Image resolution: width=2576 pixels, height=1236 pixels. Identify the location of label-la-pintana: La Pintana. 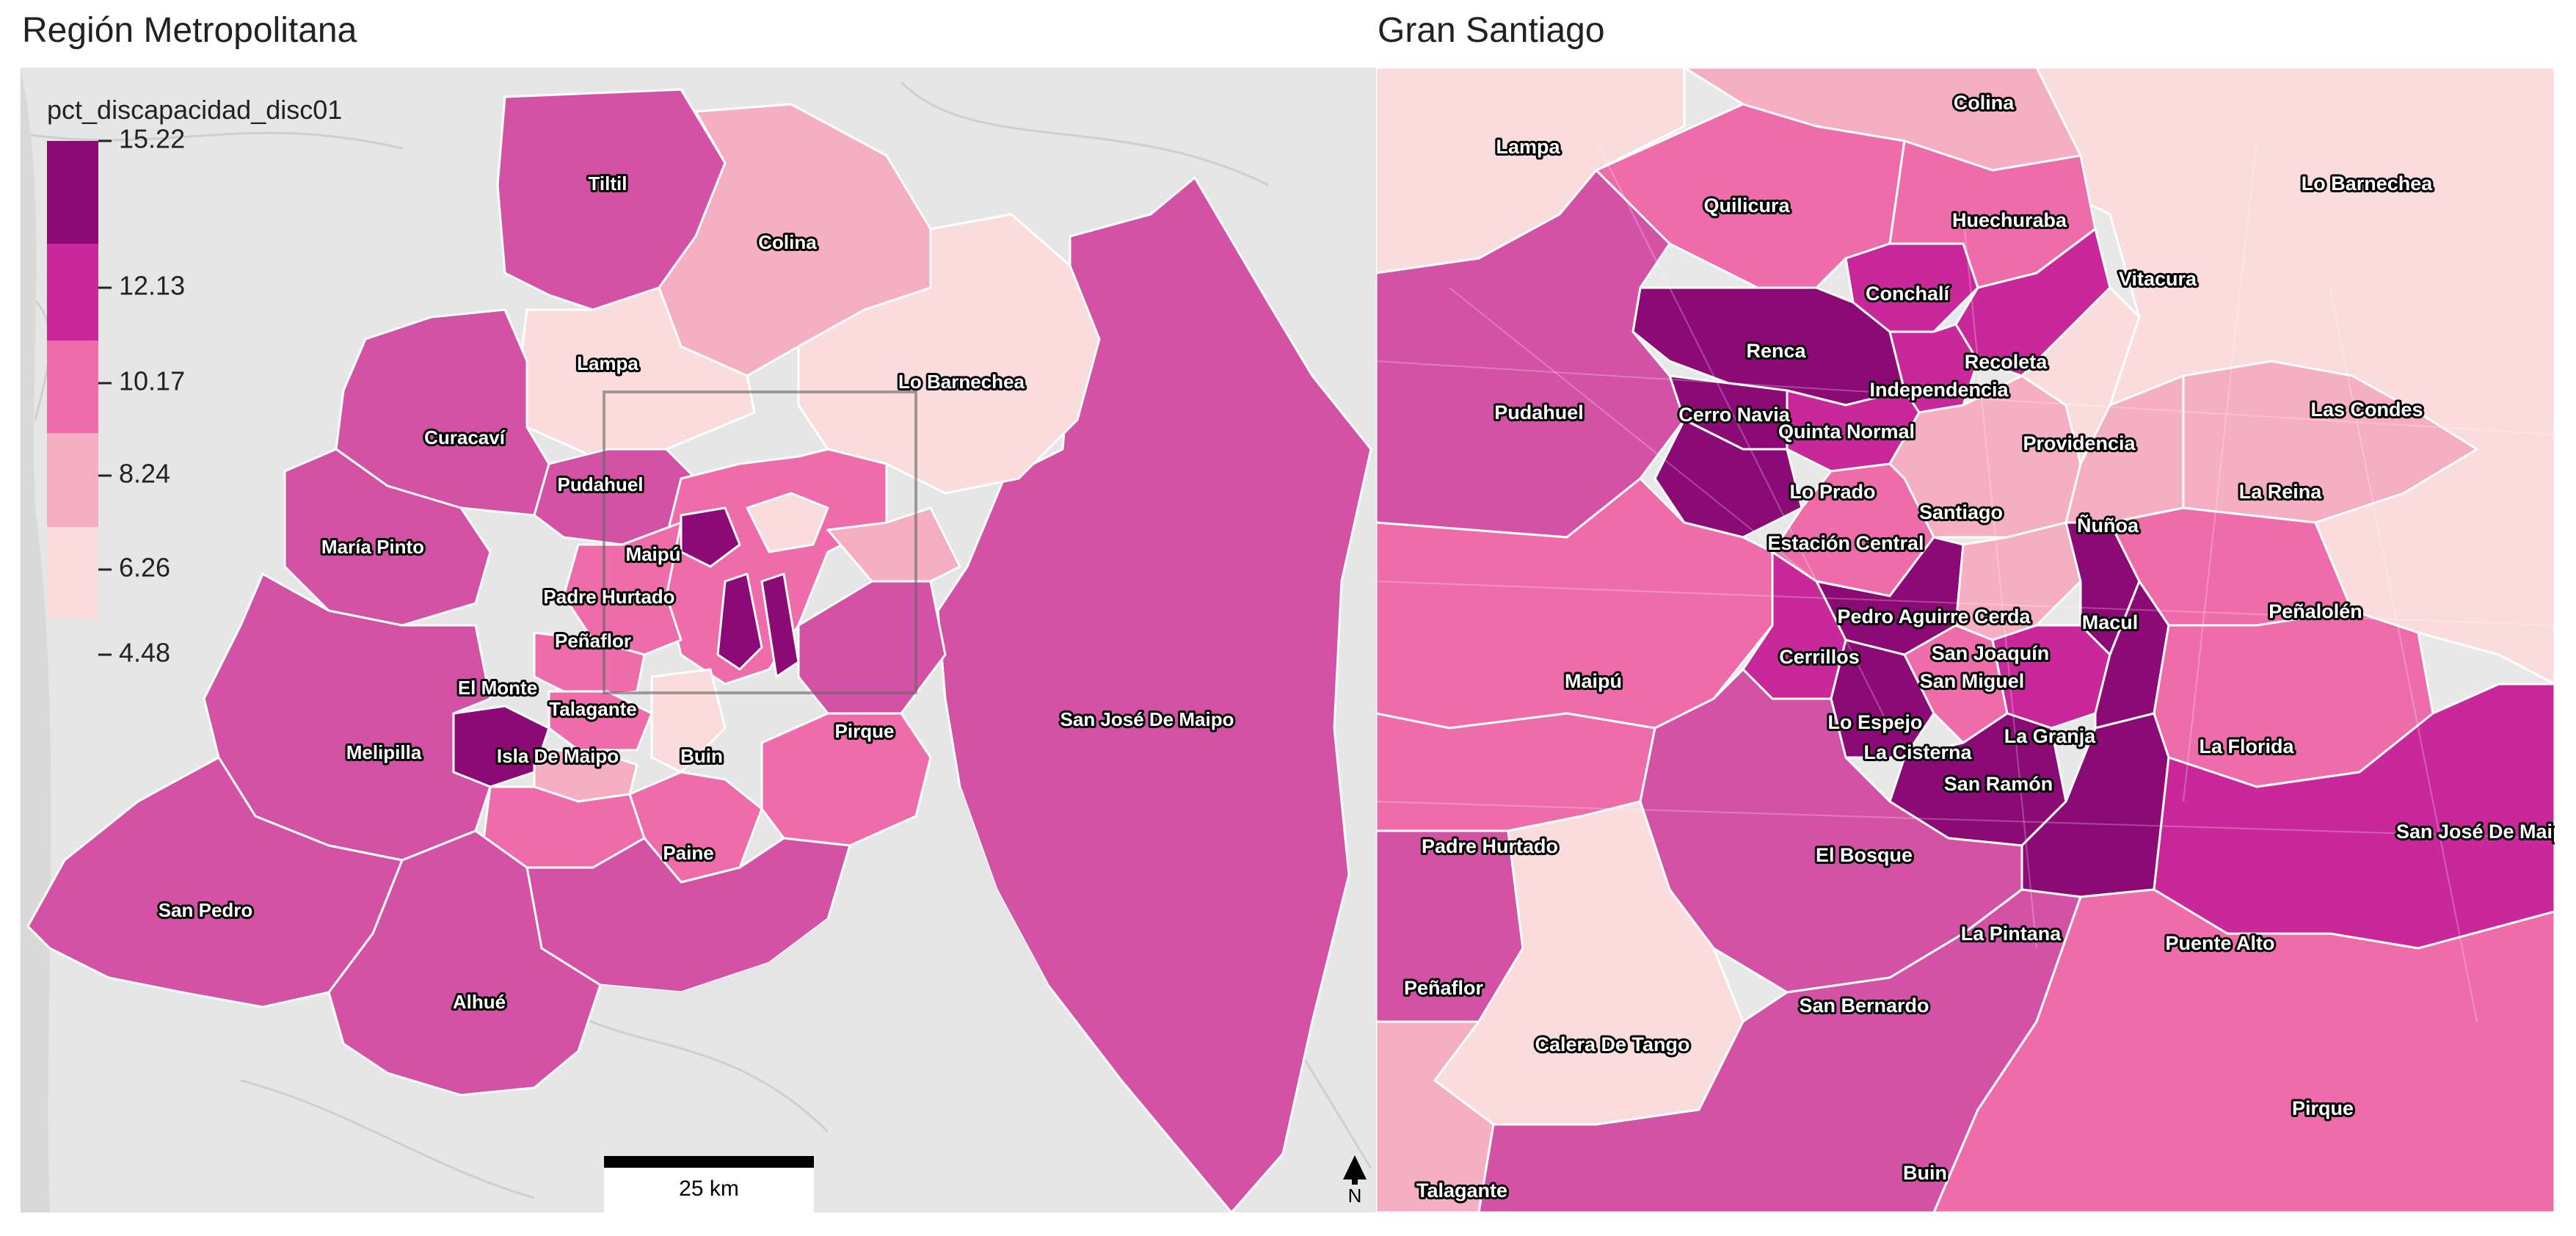
(2011, 934).